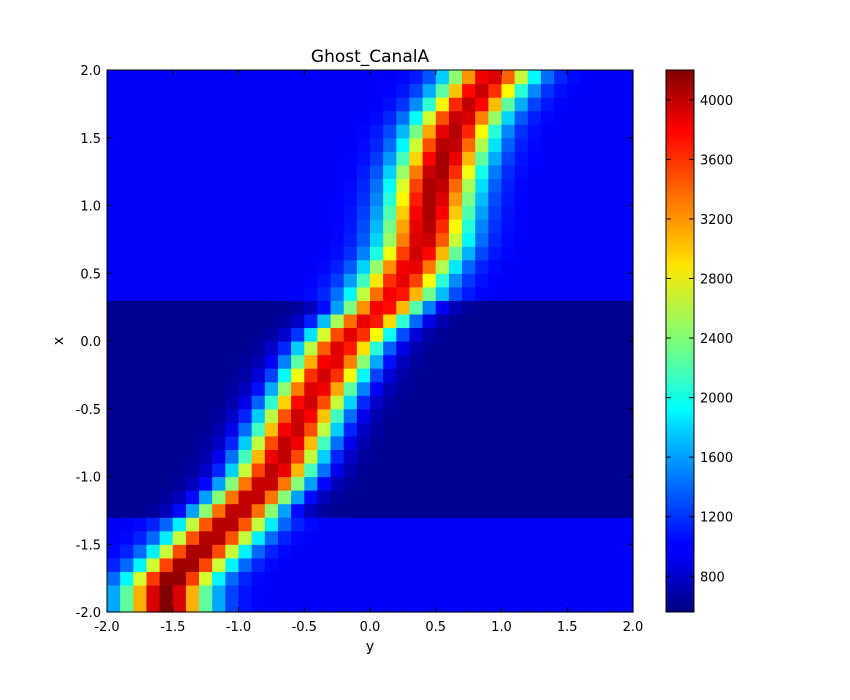  I want to click on x-tick-label: -0.5, so click(304, 627).